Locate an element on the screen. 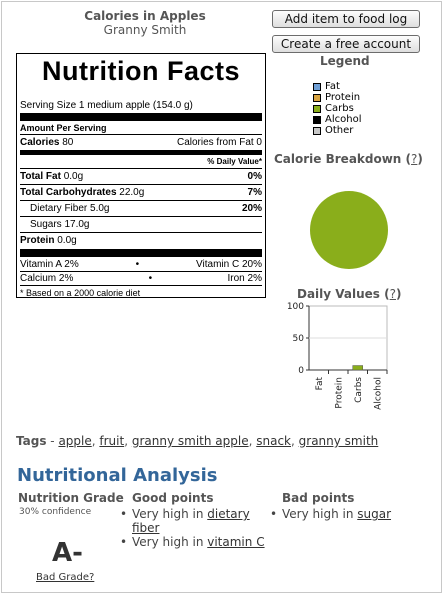 This screenshot has height=594, width=443. bar-carbs is located at coordinates (357, 368).